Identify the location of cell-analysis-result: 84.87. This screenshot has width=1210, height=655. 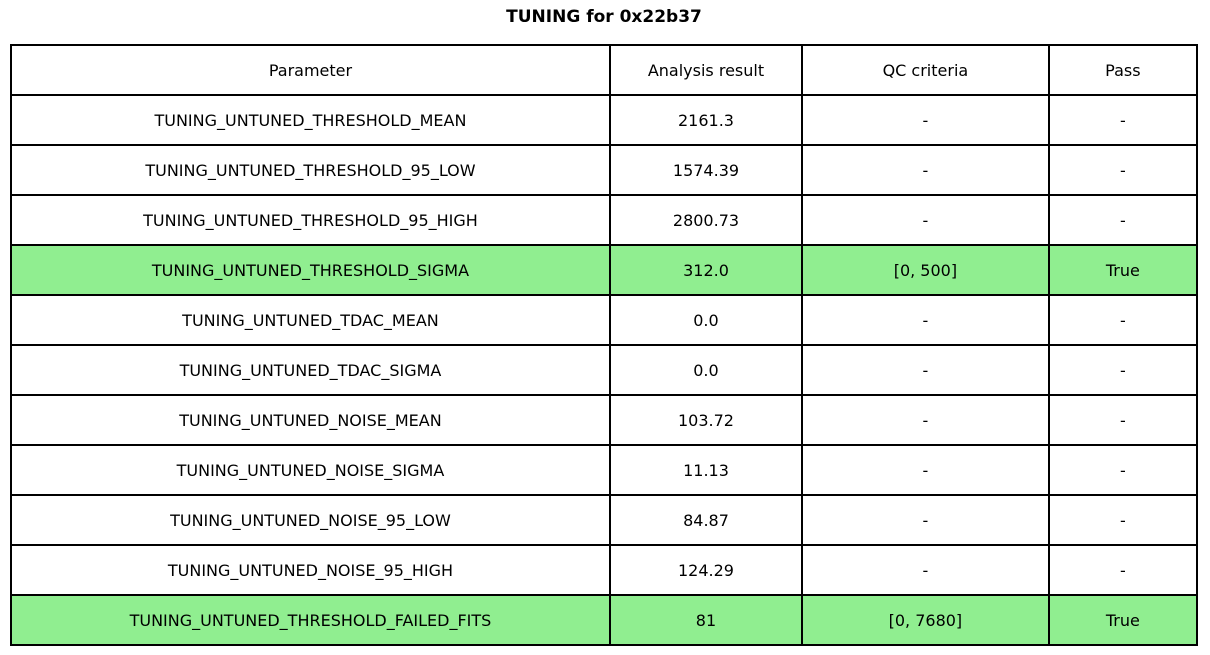
(706, 520).